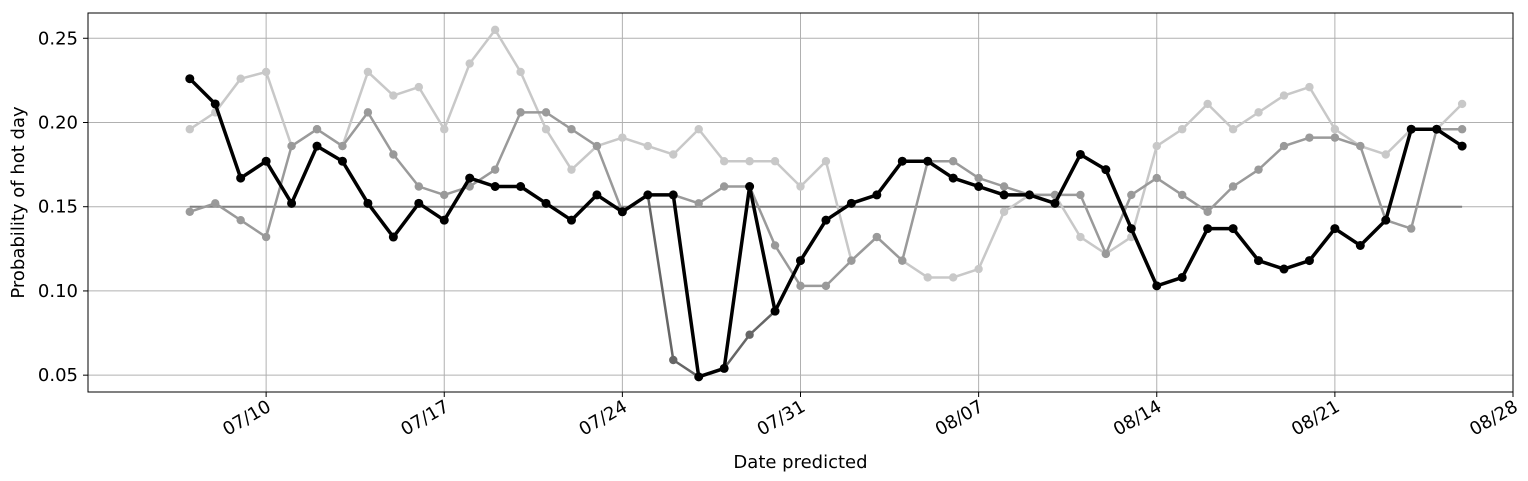 The height and width of the screenshot is (481, 1528). Describe the element at coordinates (63, 207) in the screenshot. I see `y-axis-ticks: 0.05 0.10 0.15 0.20 0.25` at that location.